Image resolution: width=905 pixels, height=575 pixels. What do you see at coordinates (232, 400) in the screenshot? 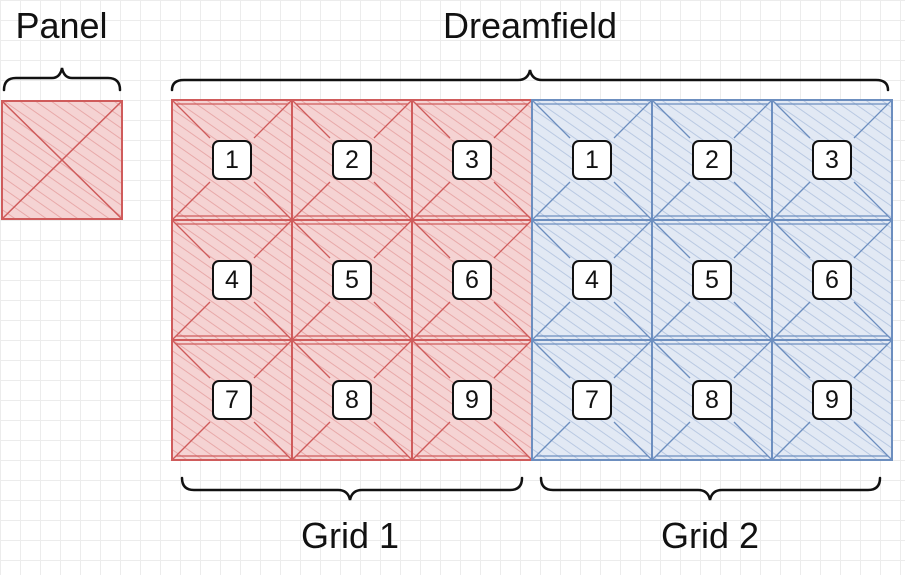
I see `grid-1-cell-label: 7` at bounding box center [232, 400].